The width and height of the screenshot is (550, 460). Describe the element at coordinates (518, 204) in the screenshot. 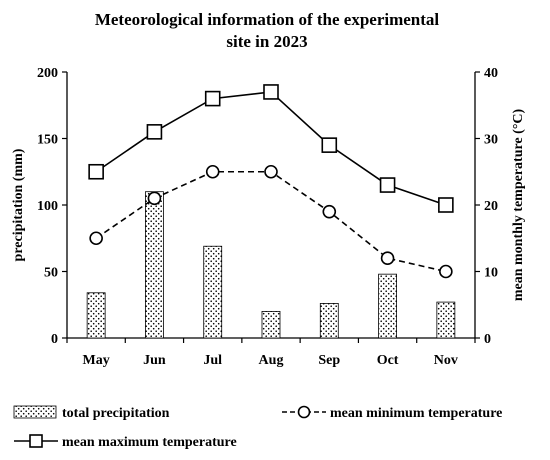

I see `y-right-axis-label: mean monthly temperature (°C)` at that location.